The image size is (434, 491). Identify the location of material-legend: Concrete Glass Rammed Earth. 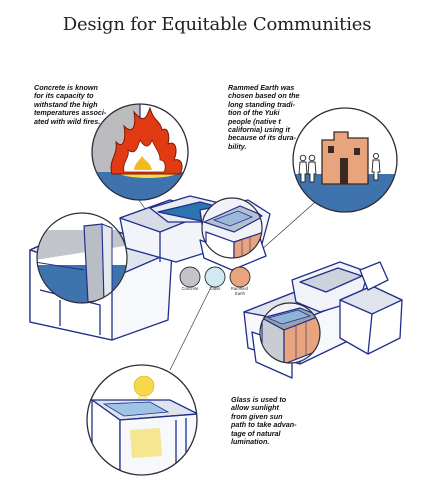
(215, 281).